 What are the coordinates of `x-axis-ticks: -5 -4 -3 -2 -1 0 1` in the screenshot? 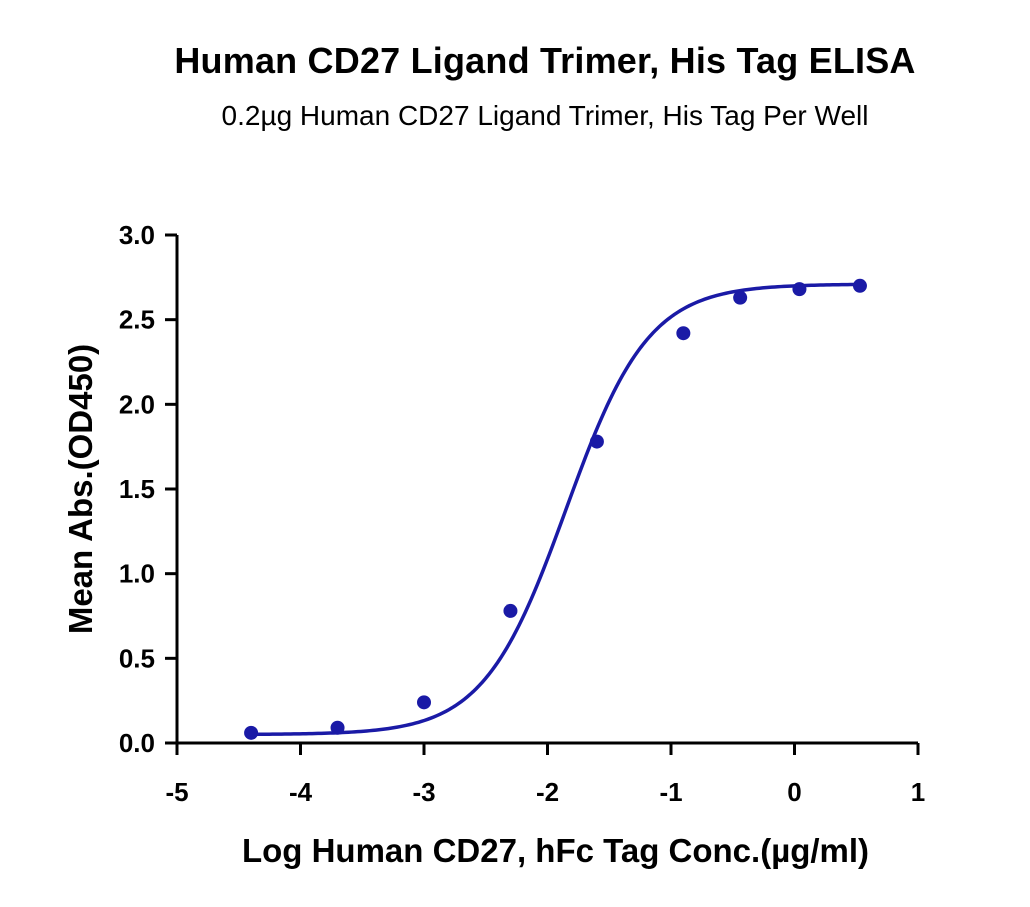 It's located at (545, 775).